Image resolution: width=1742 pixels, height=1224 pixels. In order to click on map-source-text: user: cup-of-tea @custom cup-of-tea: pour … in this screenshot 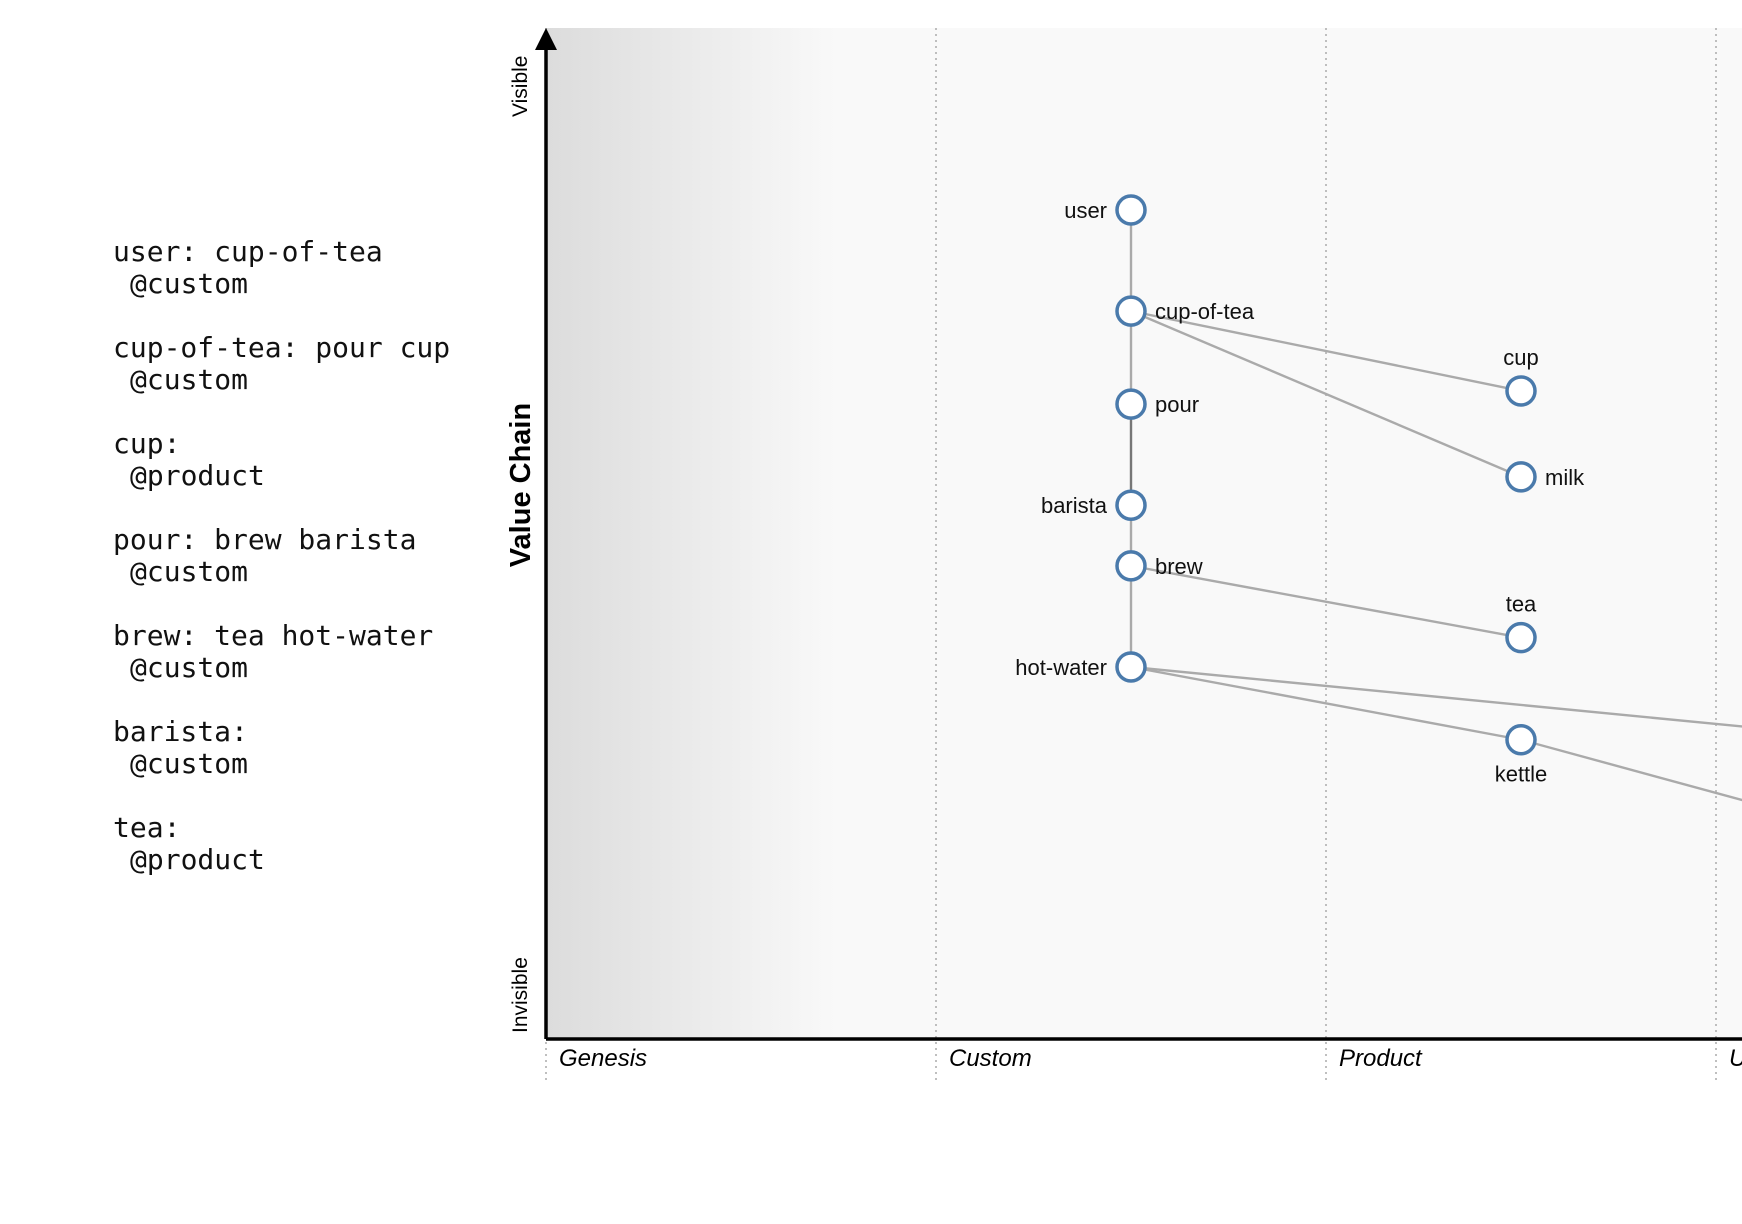, I will do `click(298, 572)`.